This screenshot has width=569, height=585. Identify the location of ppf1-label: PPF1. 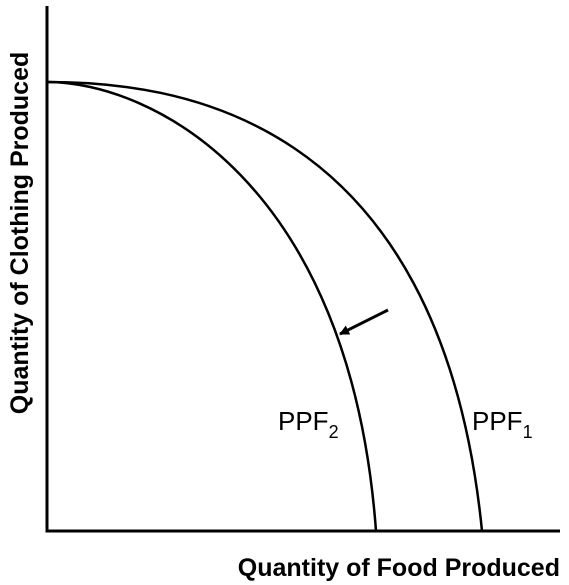
(502, 424).